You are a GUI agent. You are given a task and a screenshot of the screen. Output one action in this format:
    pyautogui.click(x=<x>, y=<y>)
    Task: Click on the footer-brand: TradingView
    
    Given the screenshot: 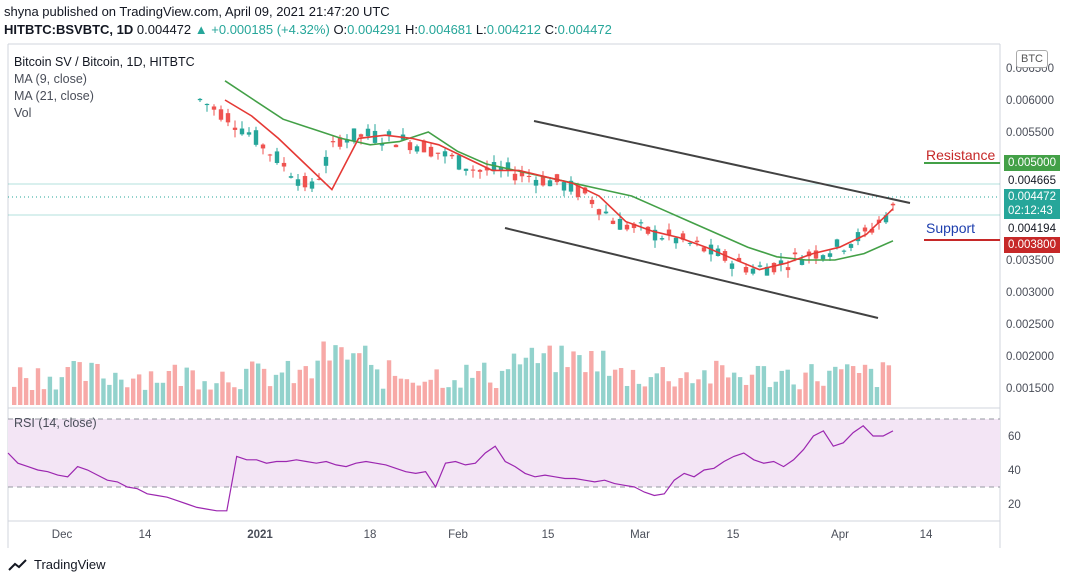 What is the action you would take?
    pyautogui.click(x=57, y=564)
    